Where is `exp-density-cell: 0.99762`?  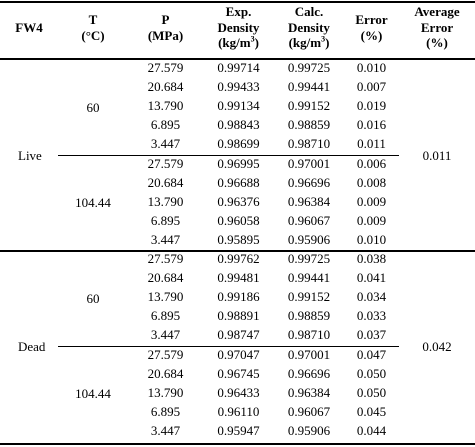
exp-density-cell: 0.99762 is located at coordinates (238, 258).